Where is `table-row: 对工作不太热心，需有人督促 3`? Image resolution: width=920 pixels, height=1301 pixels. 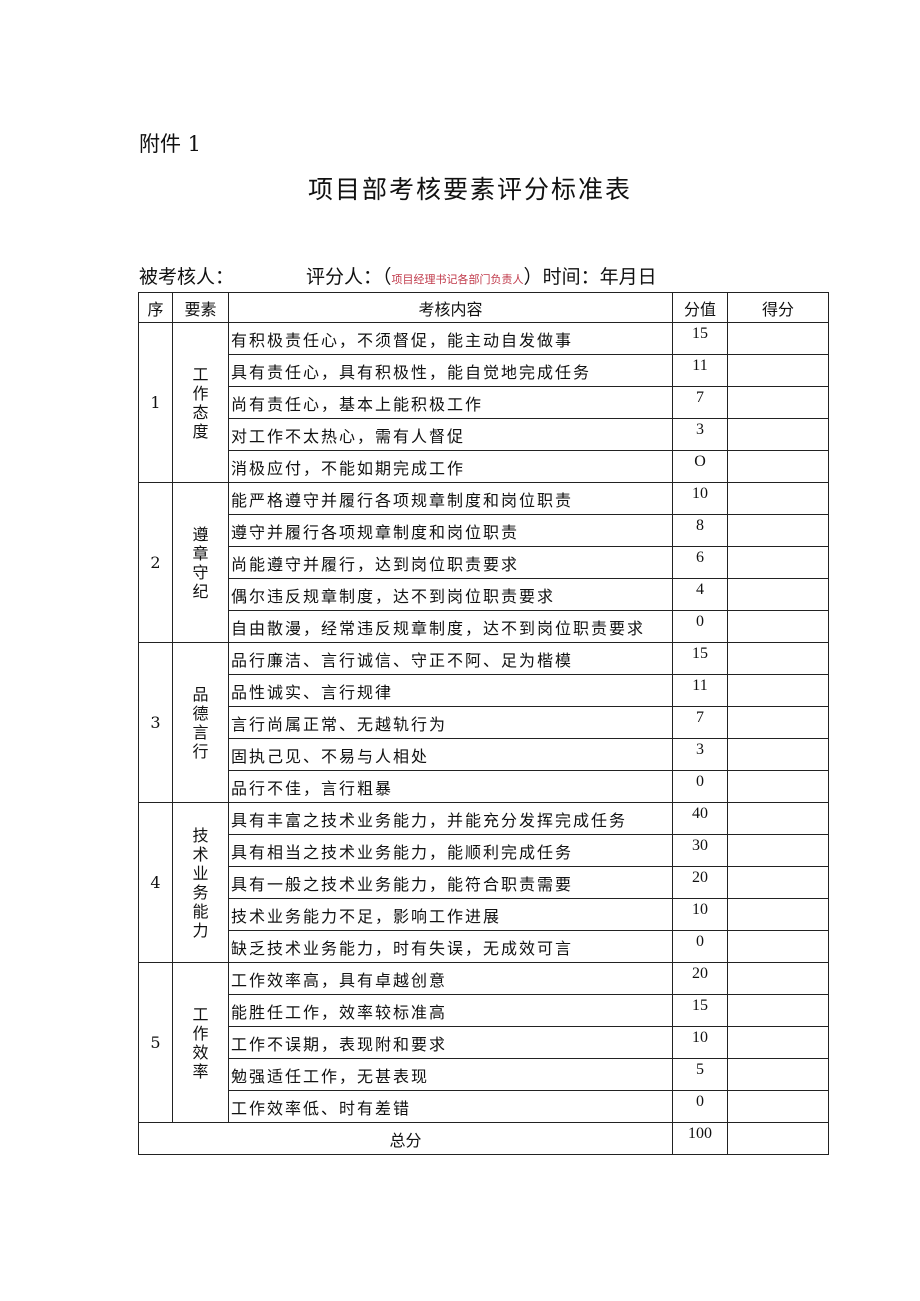
table-row: 对工作不太热心，需有人督促 3 is located at coordinates (484, 434).